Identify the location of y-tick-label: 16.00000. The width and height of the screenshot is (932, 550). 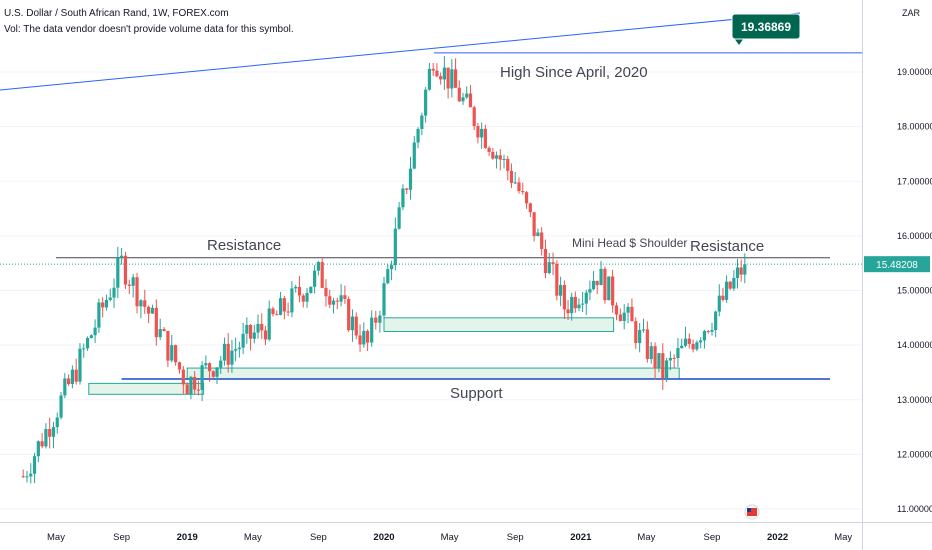
(914, 236).